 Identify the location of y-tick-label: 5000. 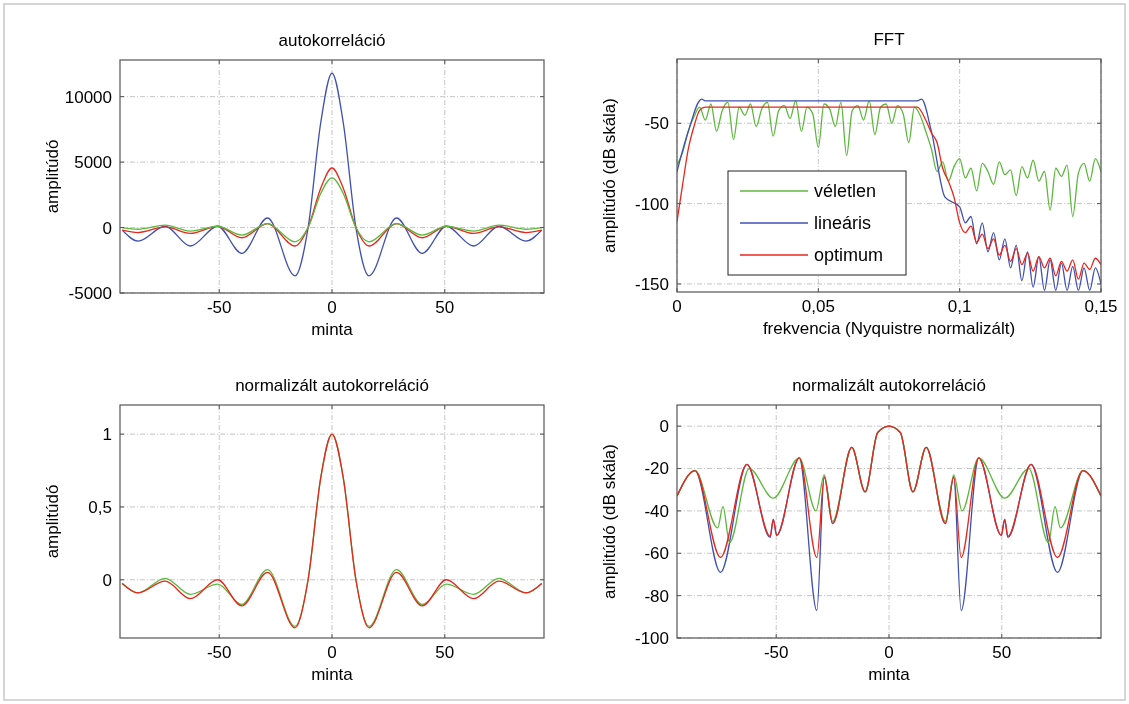
(93, 163).